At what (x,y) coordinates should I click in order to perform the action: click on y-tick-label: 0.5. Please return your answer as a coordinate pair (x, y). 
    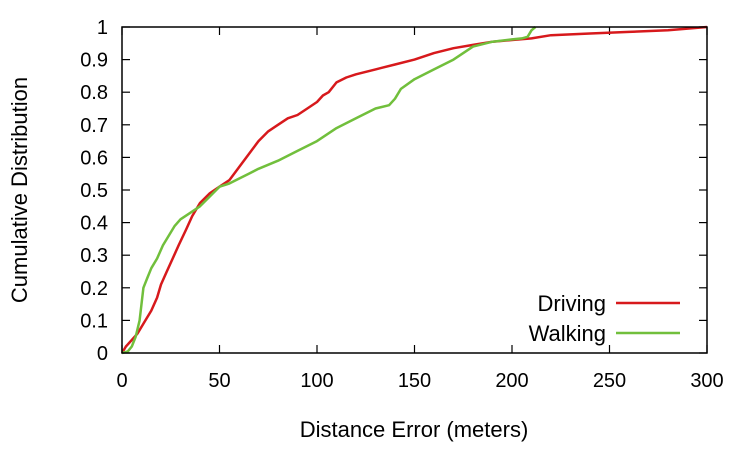
    Looking at the image, I should click on (94, 191).